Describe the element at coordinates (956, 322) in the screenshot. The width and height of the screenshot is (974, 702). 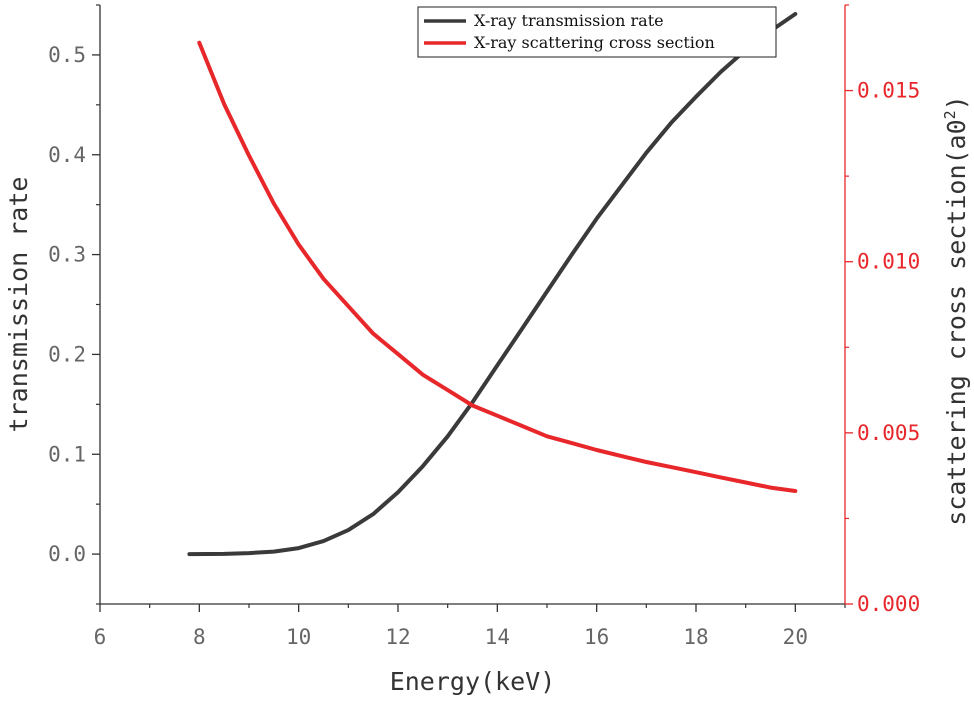
I see `right-y-axis-title-main: scattering cross section(a0` at that location.